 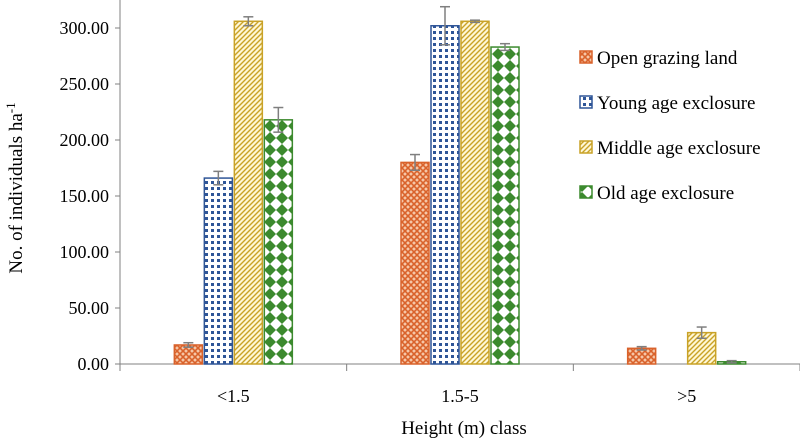 I want to click on y-axis-title: No. of individuals ha-1, so click(x=15, y=187).